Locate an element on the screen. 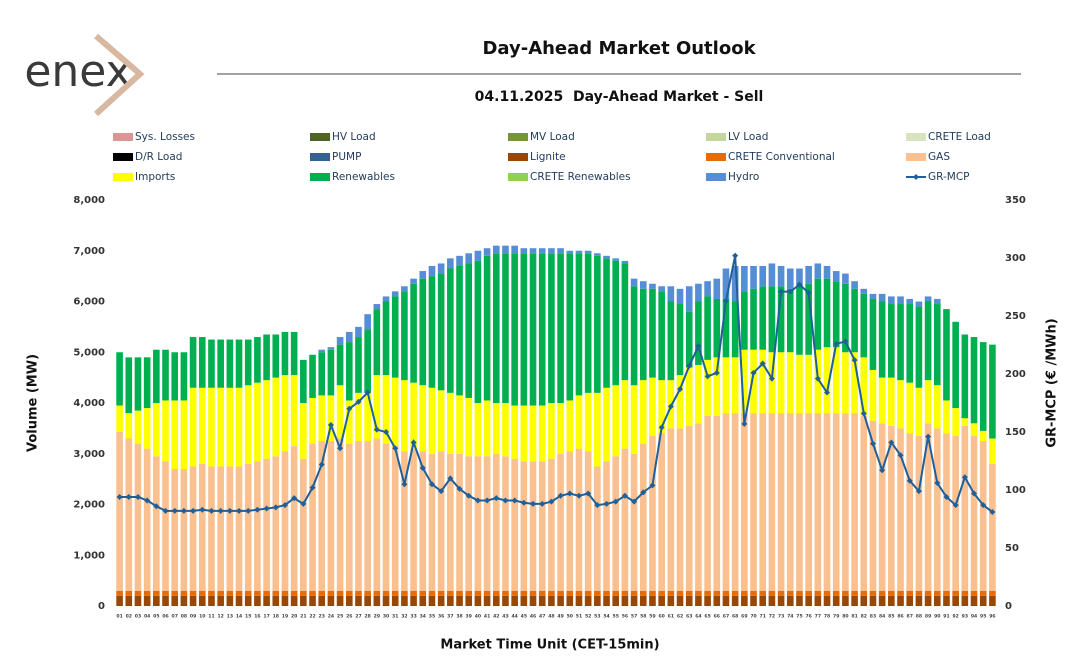  x-tick-label: 48 is located at coordinates (551, 617).